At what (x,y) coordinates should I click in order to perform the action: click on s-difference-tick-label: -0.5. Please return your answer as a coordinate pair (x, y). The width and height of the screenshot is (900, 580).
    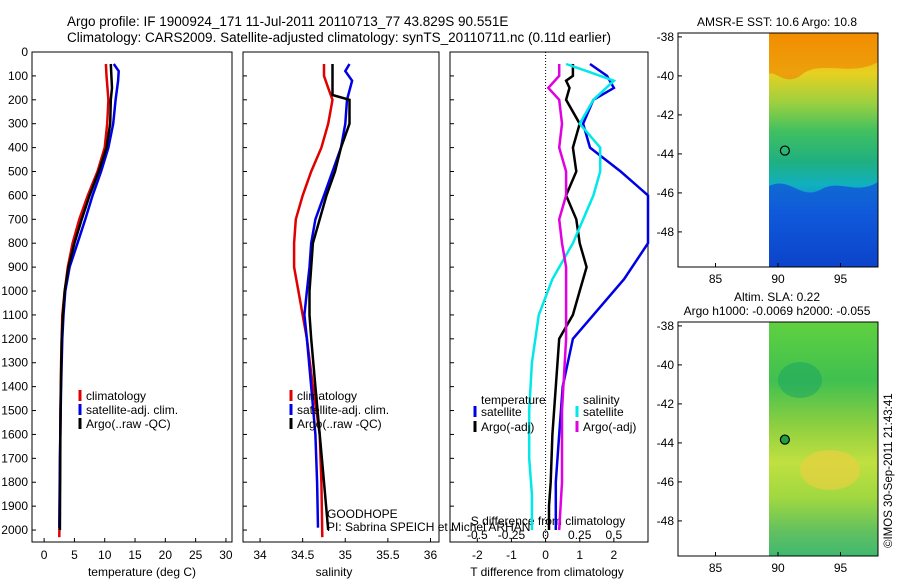
    Looking at the image, I should click on (477, 535).